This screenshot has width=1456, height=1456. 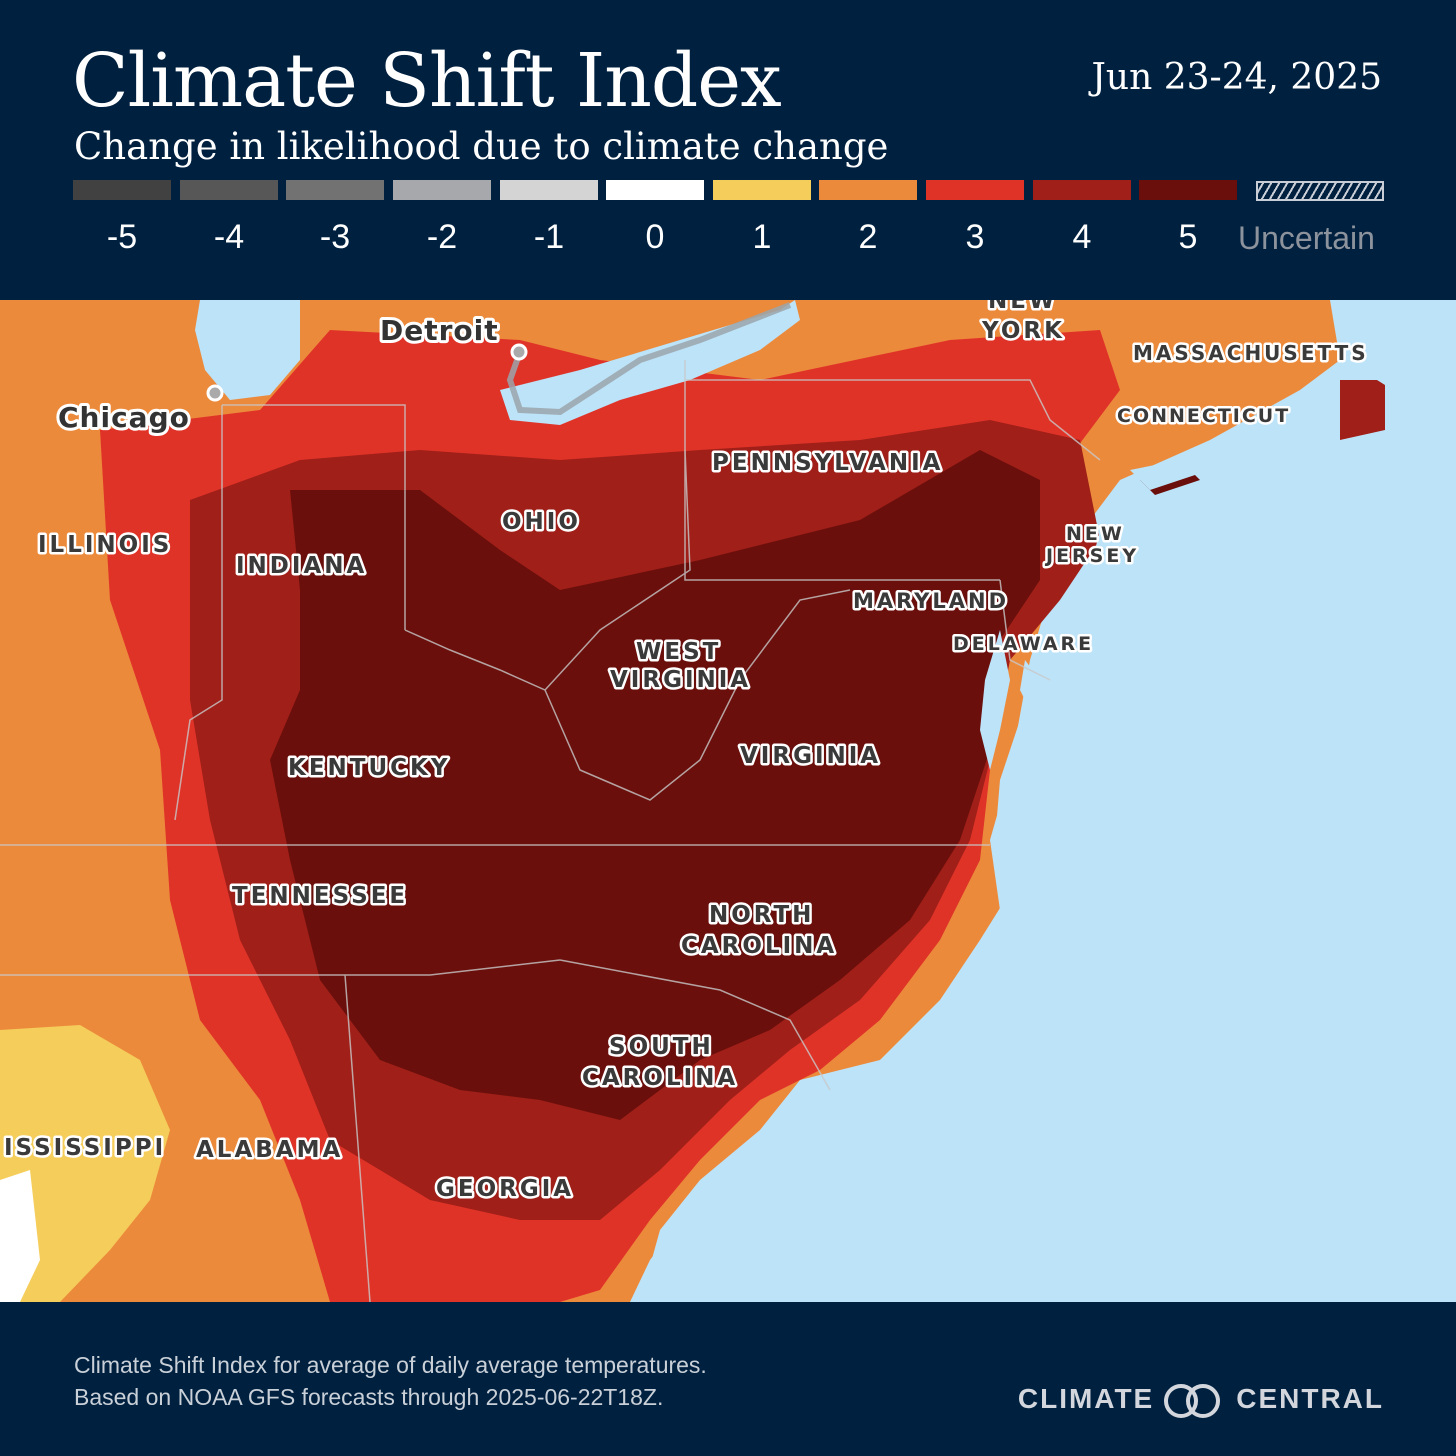 I want to click on legend-label-minus-2: -2, so click(x=442, y=237).